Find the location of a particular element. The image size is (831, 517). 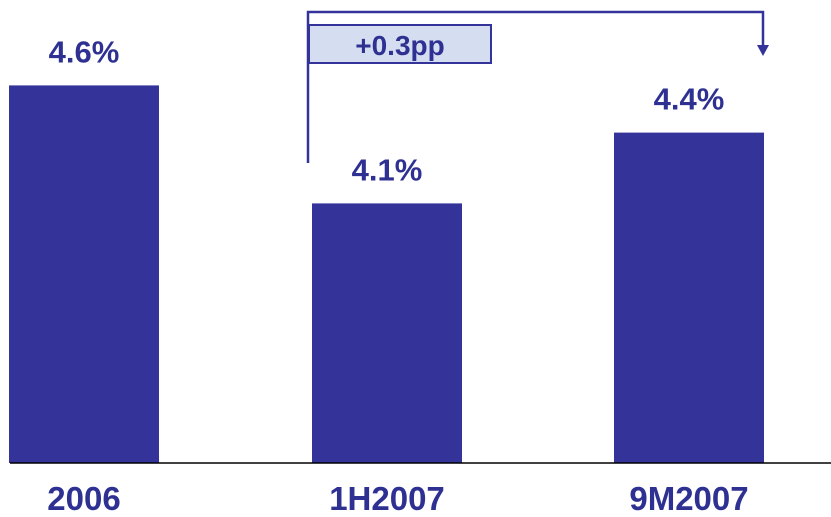

category-label-9M2007: 9M2007 is located at coordinates (688, 498).